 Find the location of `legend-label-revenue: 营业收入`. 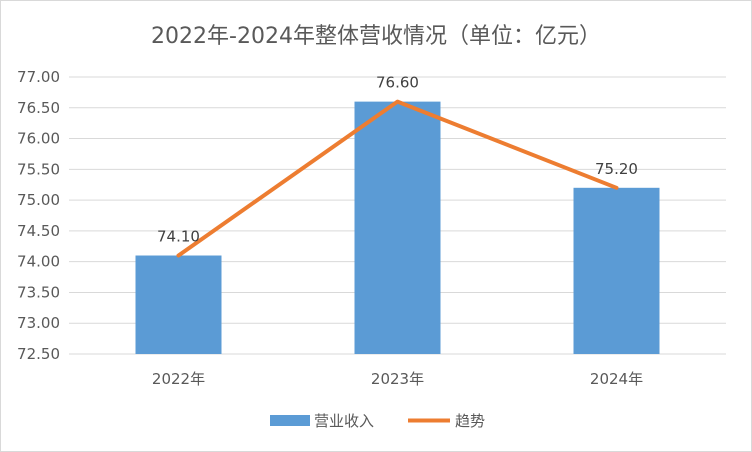

legend-label-revenue: 营业收入 is located at coordinates (344, 421).